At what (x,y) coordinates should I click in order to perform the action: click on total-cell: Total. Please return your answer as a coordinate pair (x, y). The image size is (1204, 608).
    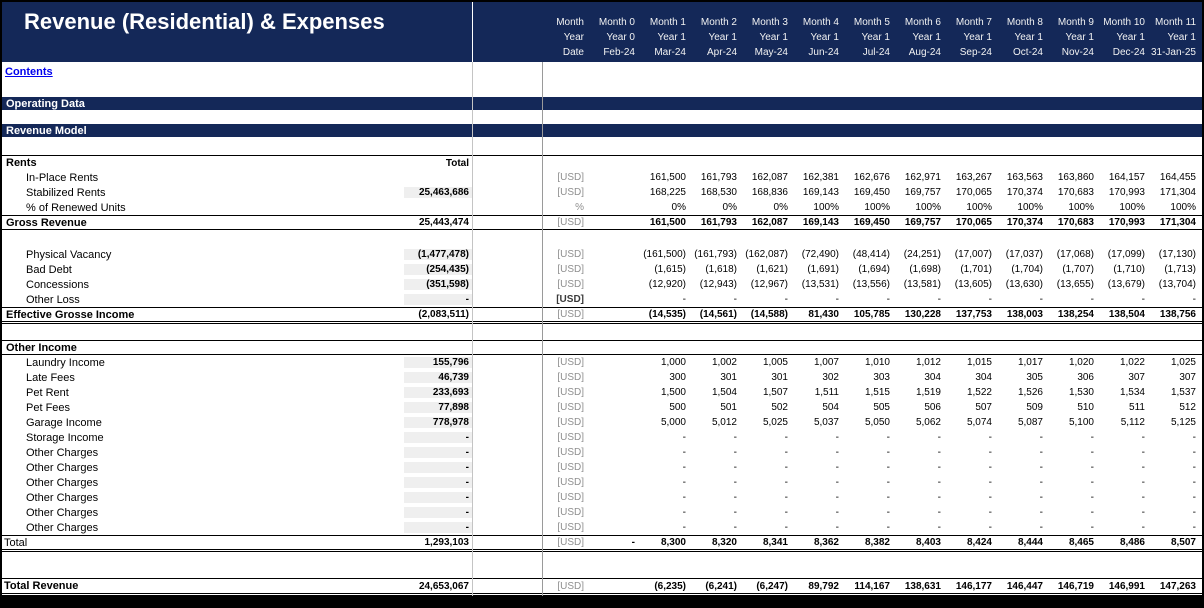
    Looking at the image, I should click on (457, 163).